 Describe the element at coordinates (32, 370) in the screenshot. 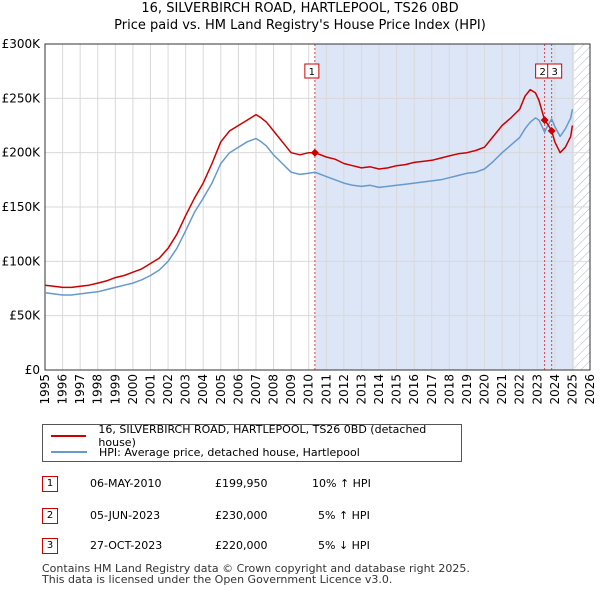

I see `y-tick-label: £0` at that location.